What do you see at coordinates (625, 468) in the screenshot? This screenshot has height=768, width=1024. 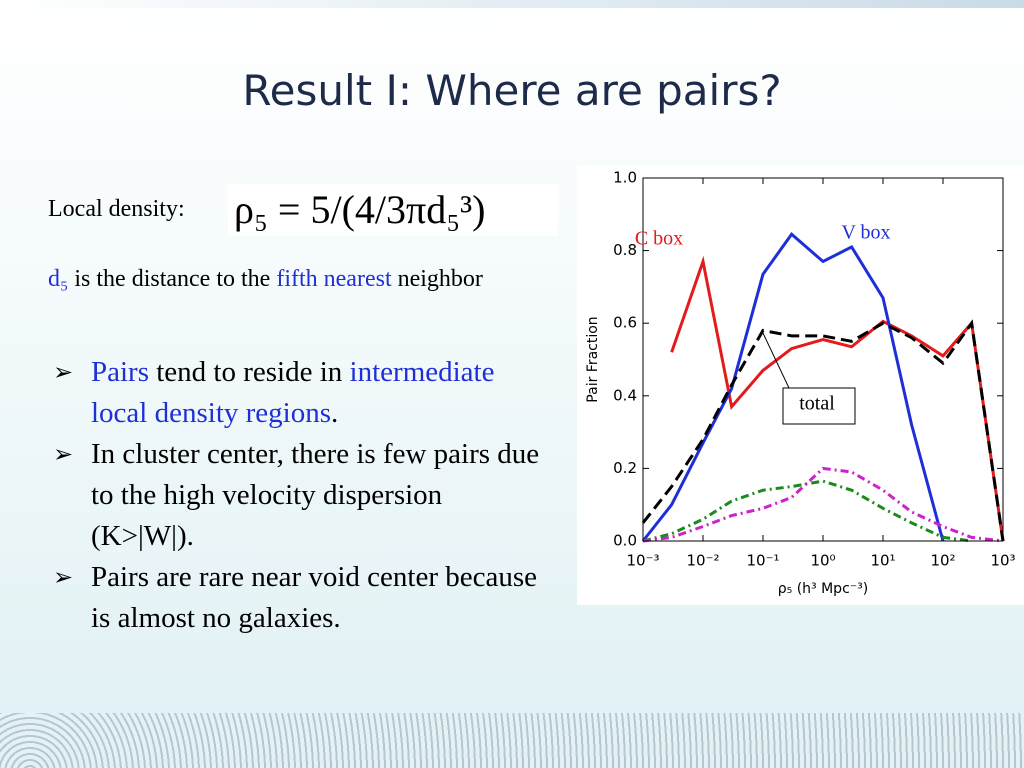 I see `y-tick-label: 0.2` at bounding box center [625, 468].